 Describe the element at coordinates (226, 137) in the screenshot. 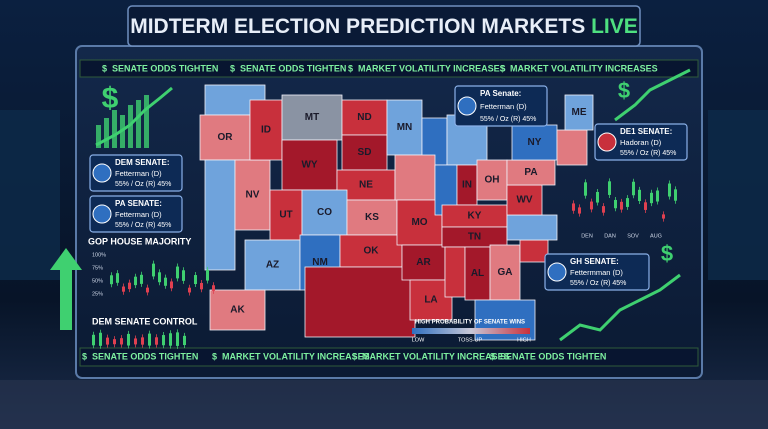

I see `state-label: OR` at that location.